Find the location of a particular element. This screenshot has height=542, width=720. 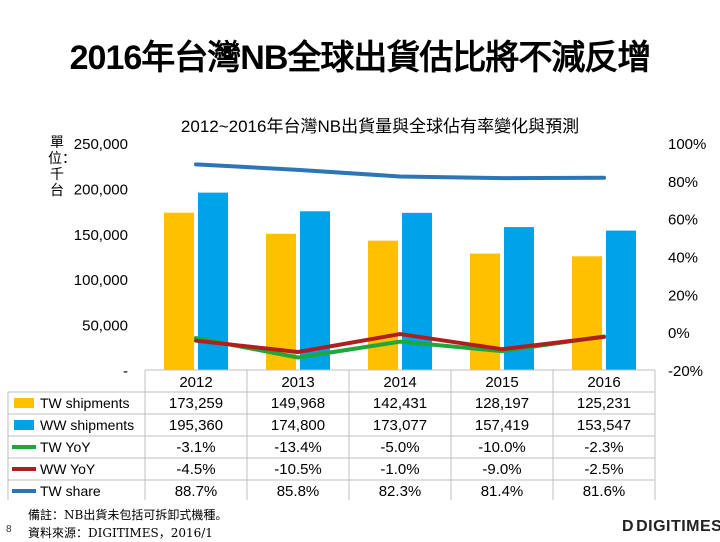

tw-shipments-value: 142,431 is located at coordinates (400, 403).